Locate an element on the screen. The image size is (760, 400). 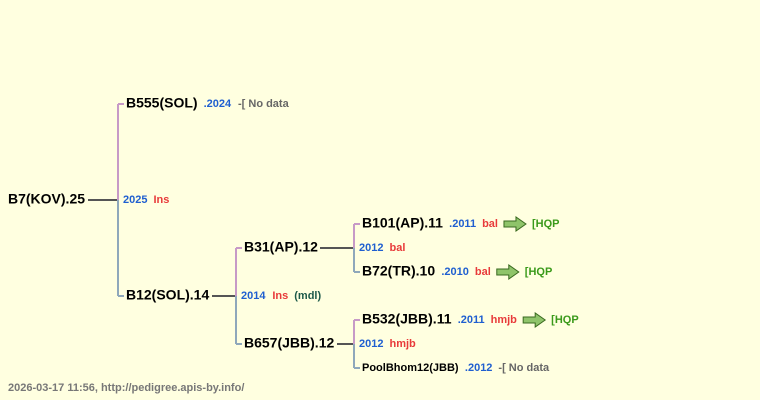
node-breed: hmjb is located at coordinates (504, 320).